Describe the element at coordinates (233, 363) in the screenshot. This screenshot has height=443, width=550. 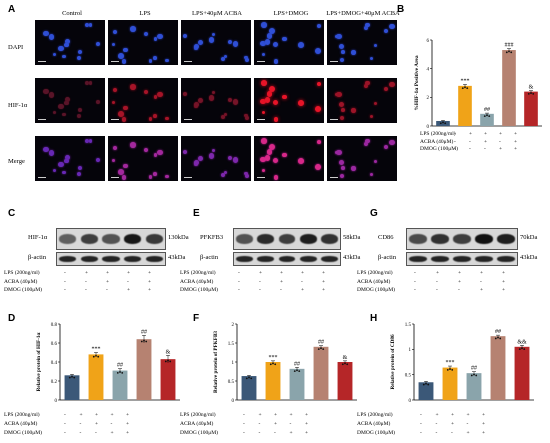
I see `y-tick-label: 1` at that location.